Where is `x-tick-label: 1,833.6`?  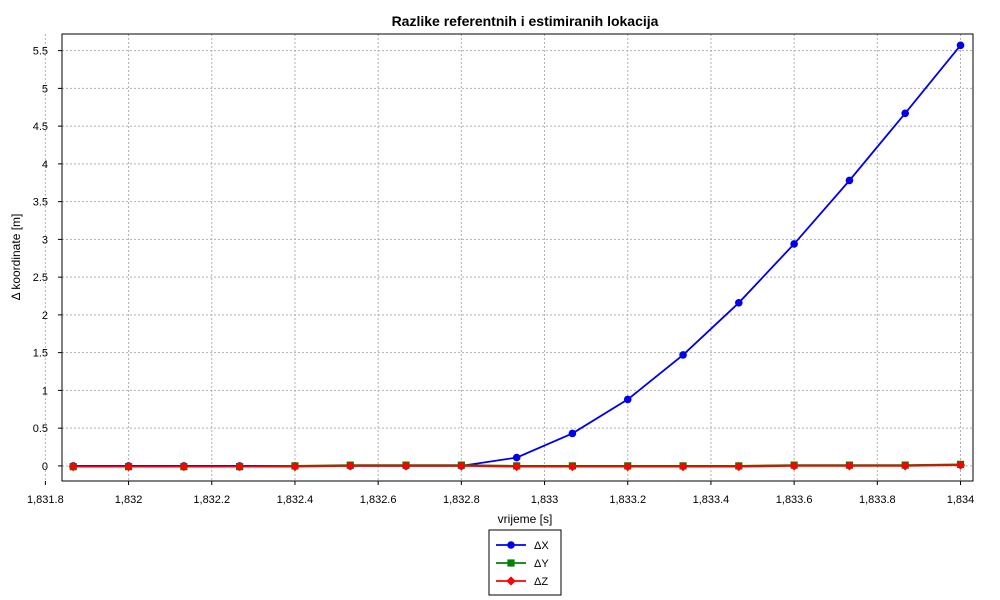 x-tick-label: 1,833.6 is located at coordinates (794, 500).